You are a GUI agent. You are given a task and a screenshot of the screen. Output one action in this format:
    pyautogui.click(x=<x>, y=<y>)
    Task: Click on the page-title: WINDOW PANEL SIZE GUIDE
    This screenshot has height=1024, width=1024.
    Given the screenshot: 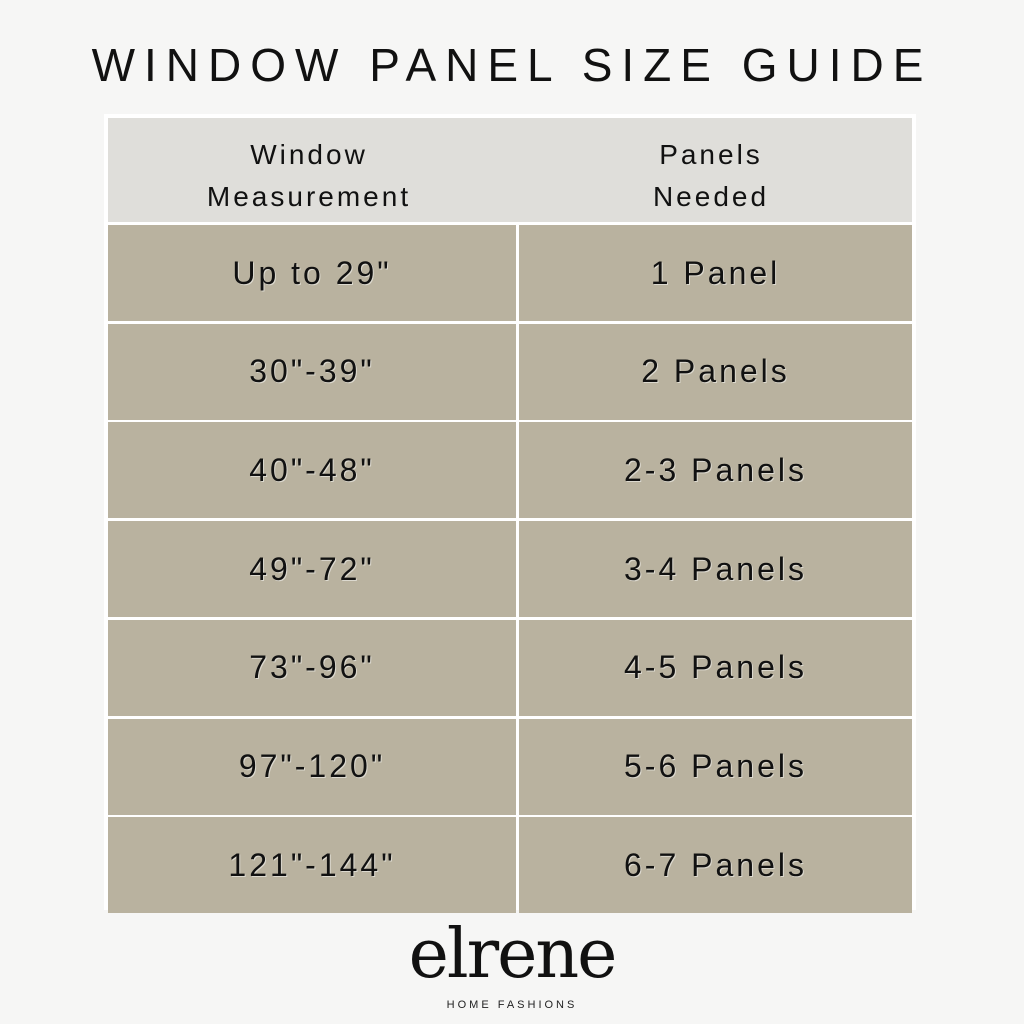 What is the action you would take?
    pyautogui.click(x=512, y=65)
    